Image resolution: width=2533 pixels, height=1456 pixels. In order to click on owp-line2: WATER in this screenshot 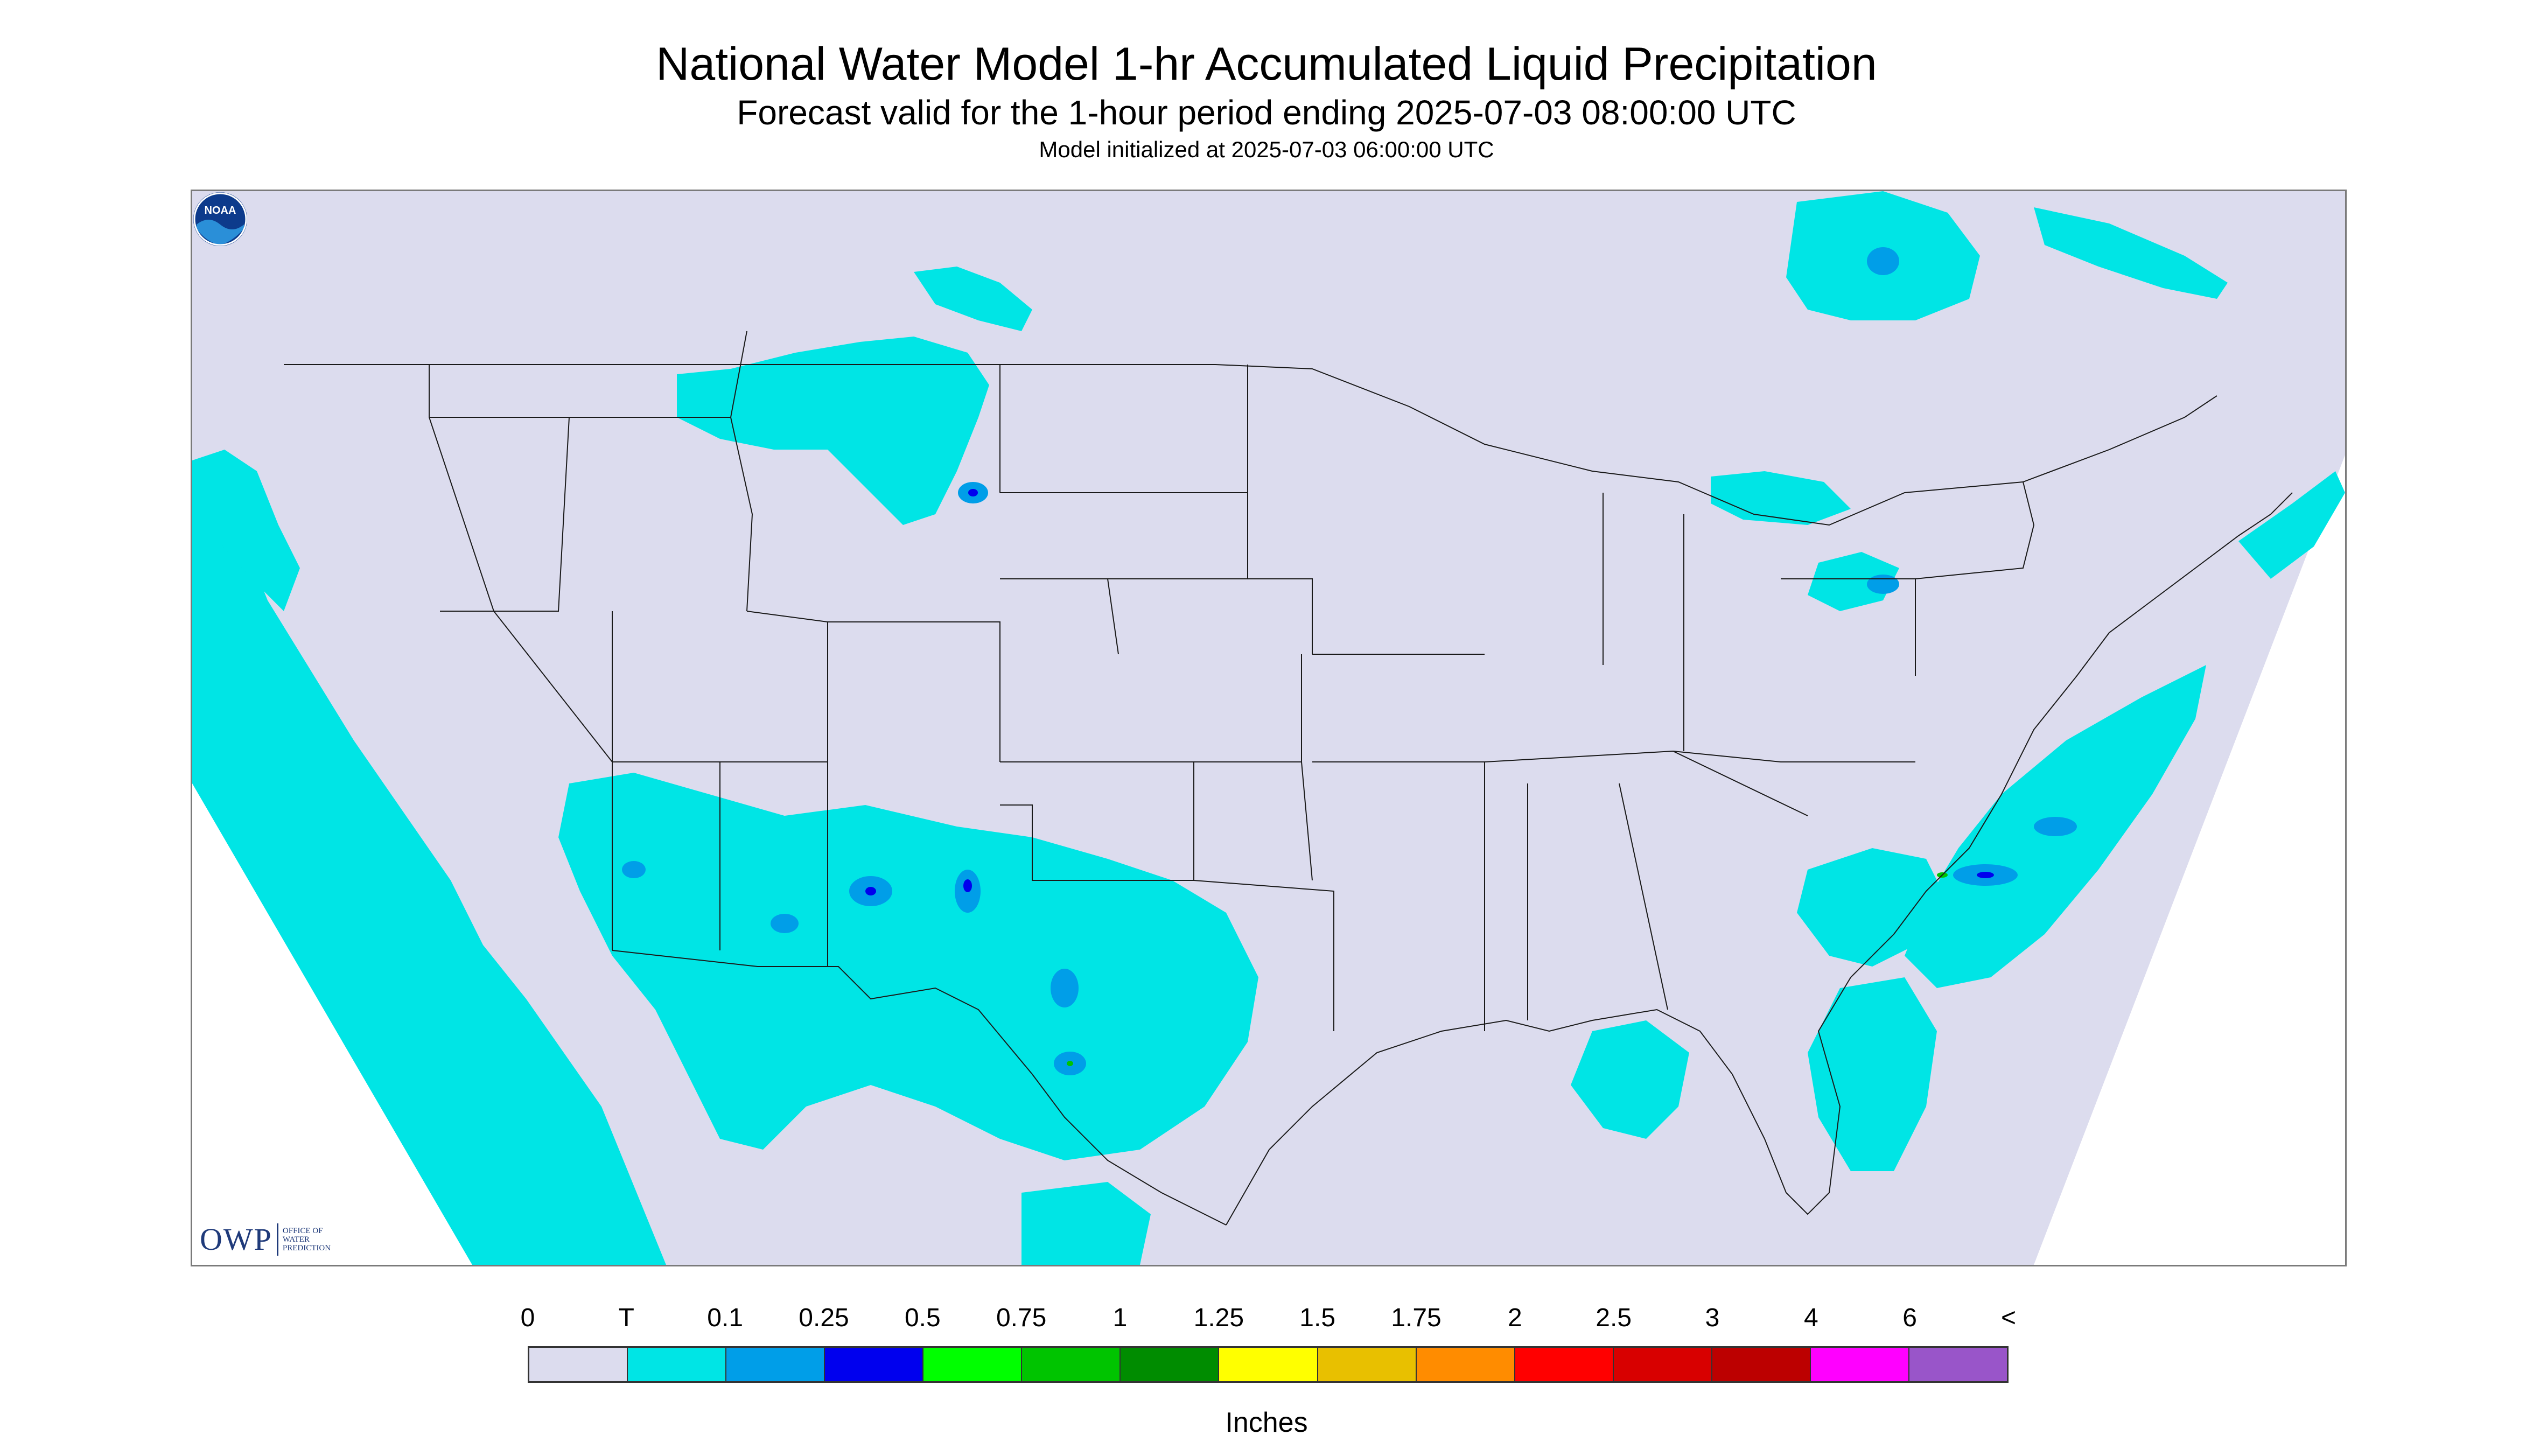, I will do `click(296, 1239)`.